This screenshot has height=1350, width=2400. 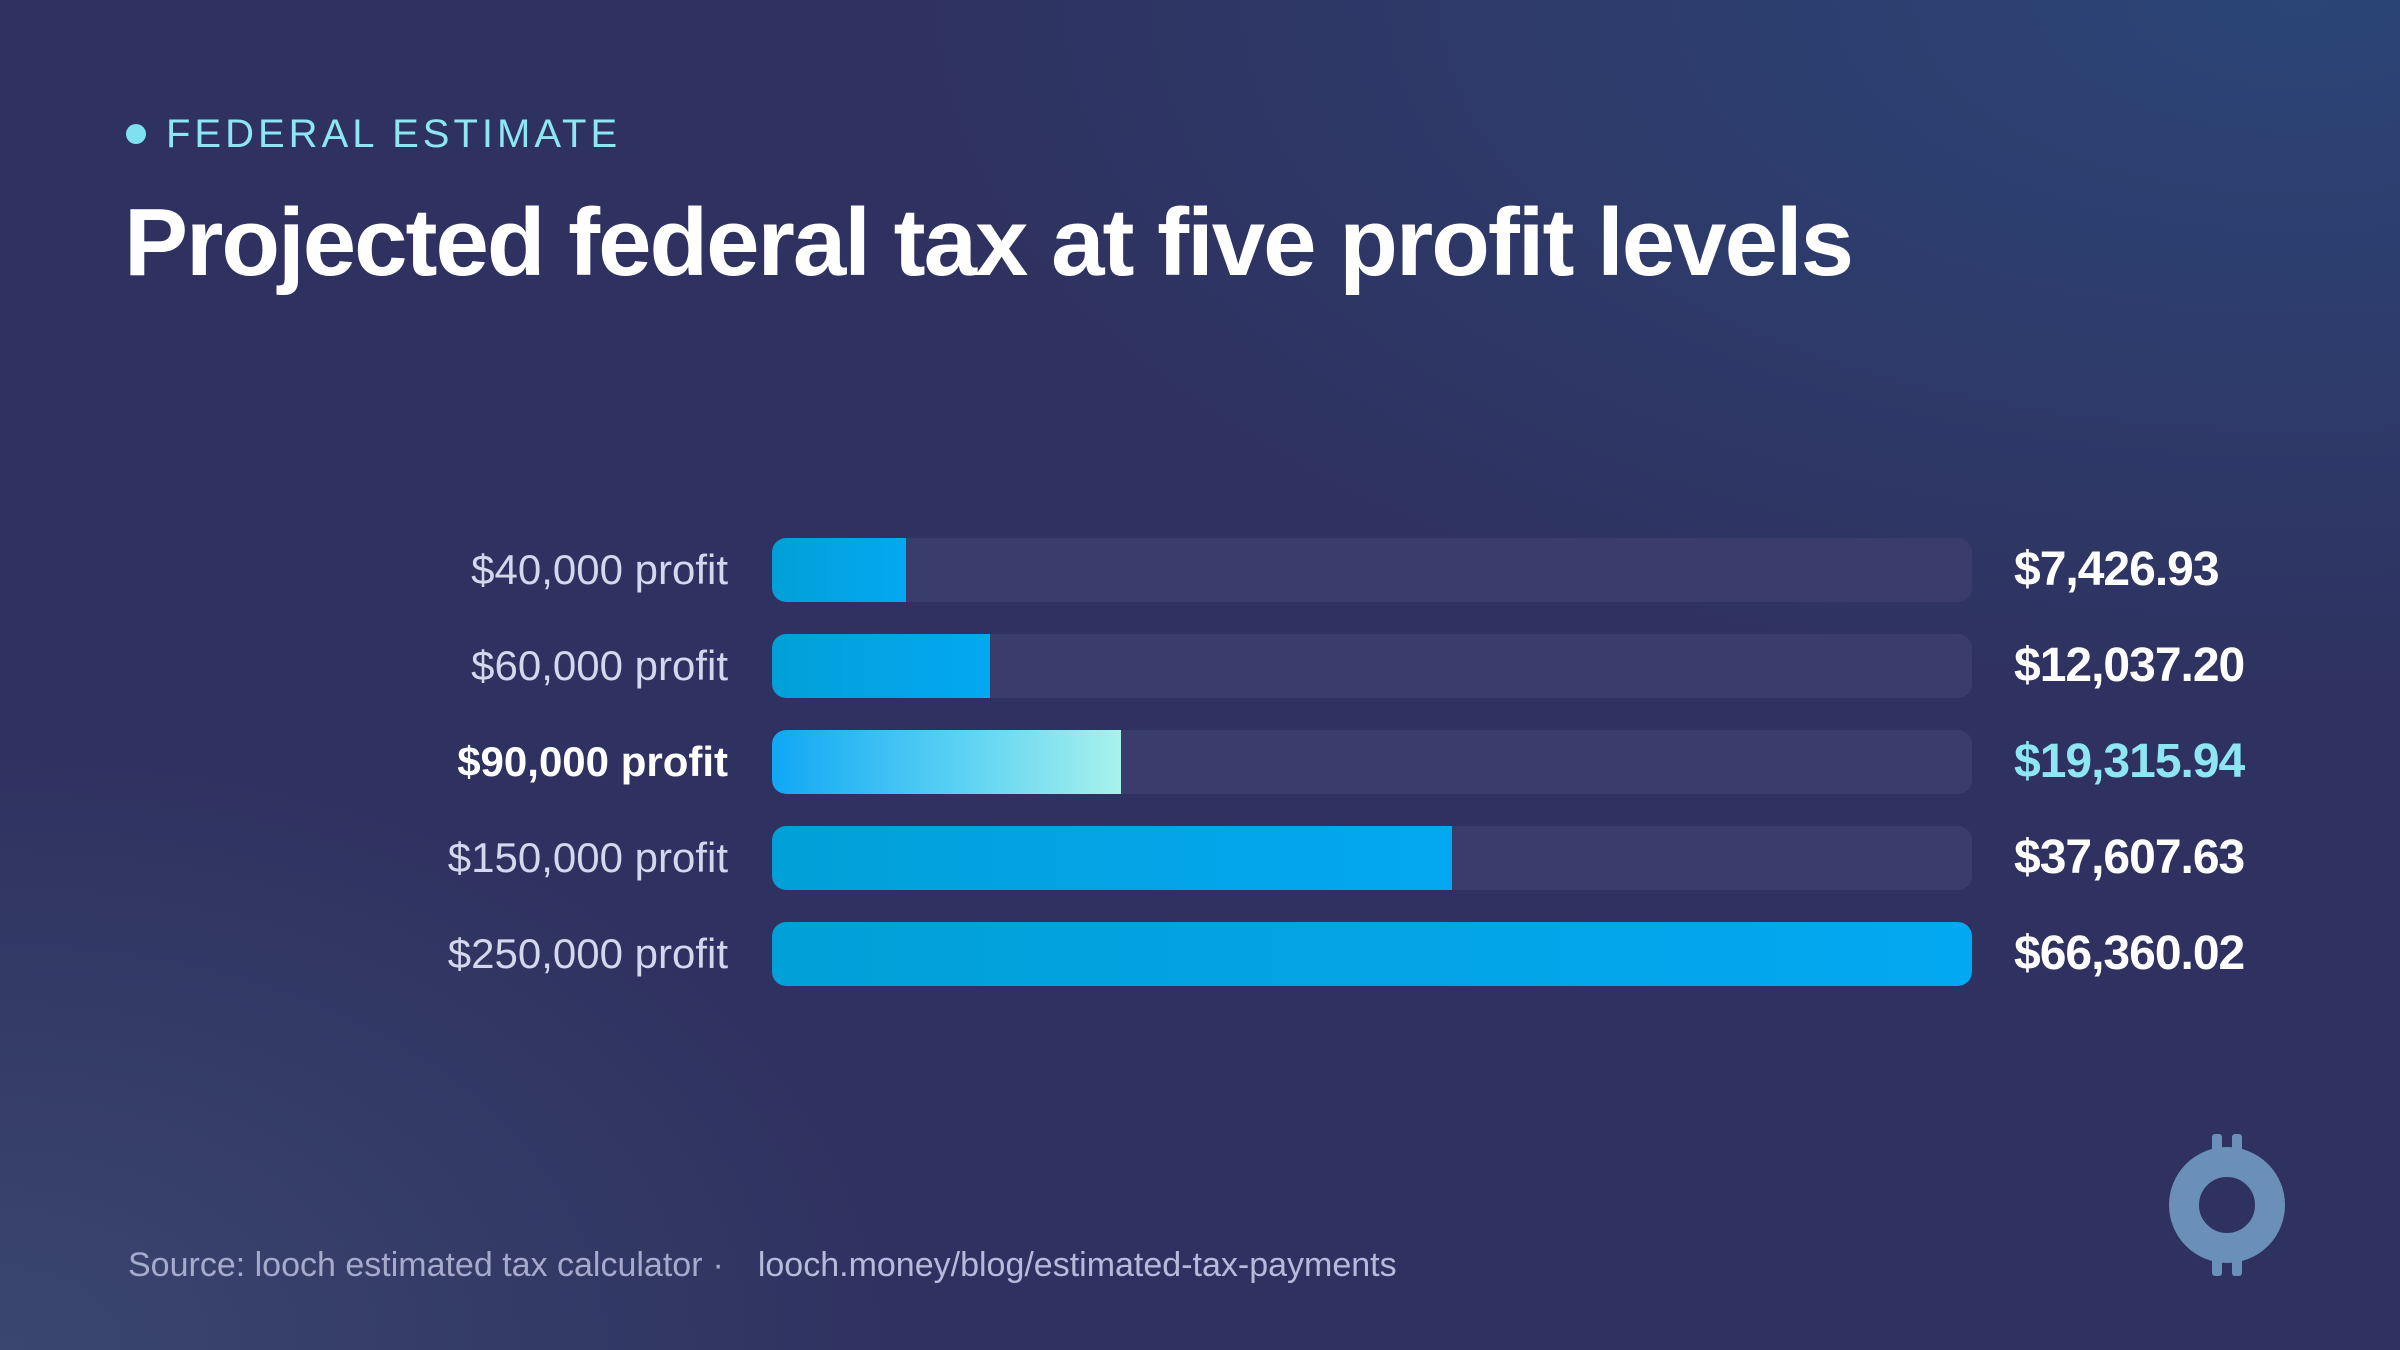 What do you see at coordinates (2129, 761) in the screenshot?
I see `bar-value-label: $19,315.94` at bounding box center [2129, 761].